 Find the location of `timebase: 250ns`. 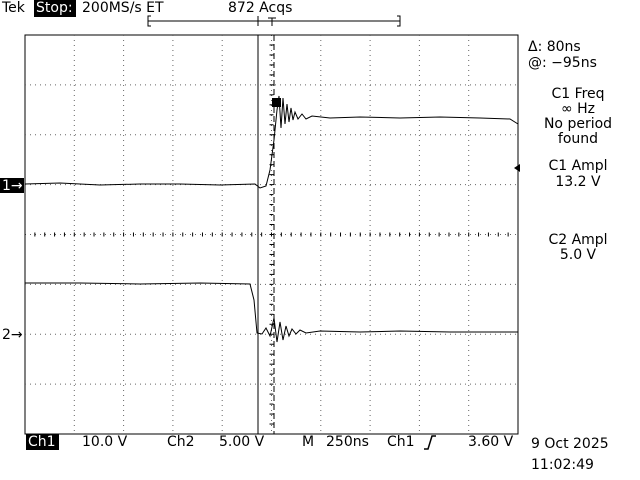

timebase: 250ns is located at coordinates (347, 442).